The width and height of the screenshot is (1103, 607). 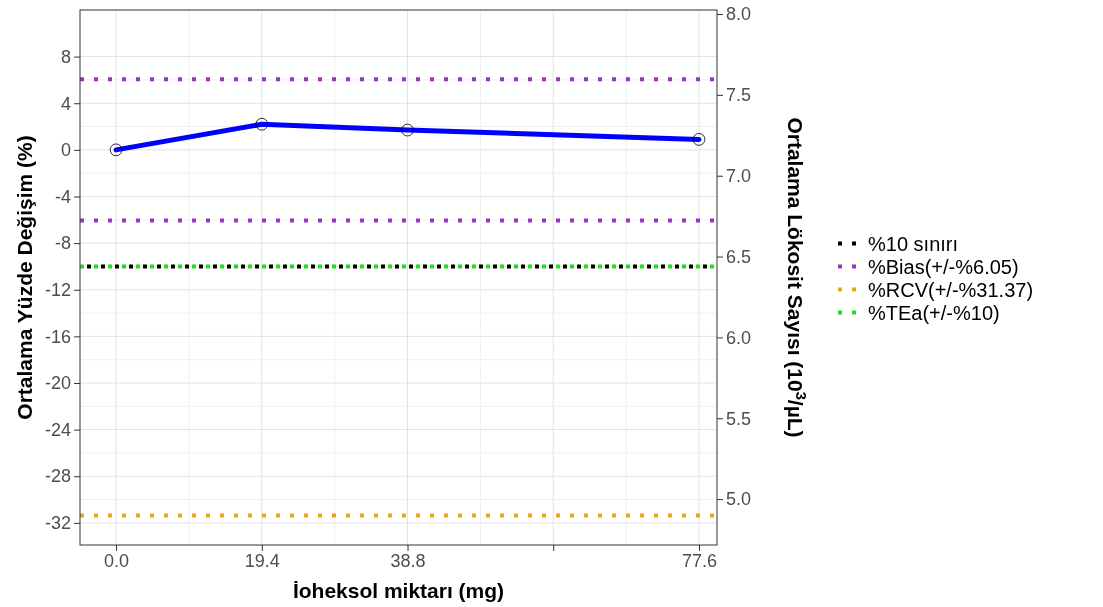 What do you see at coordinates (408, 560) in the screenshot?
I see `x-tick-label: 38.8` at bounding box center [408, 560].